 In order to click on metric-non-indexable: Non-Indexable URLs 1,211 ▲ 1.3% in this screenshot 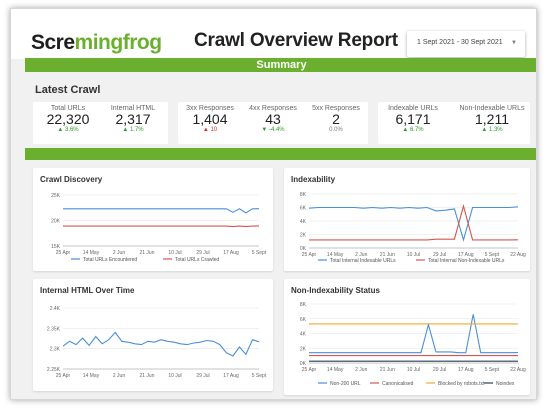, I will do `click(492, 119)`.